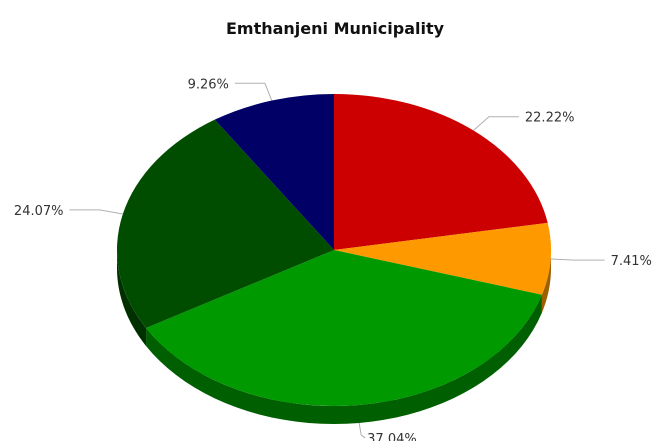 The height and width of the screenshot is (441, 656). Describe the element at coordinates (550, 118) in the screenshot. I see `data-label-1: 22.22%` at that location.